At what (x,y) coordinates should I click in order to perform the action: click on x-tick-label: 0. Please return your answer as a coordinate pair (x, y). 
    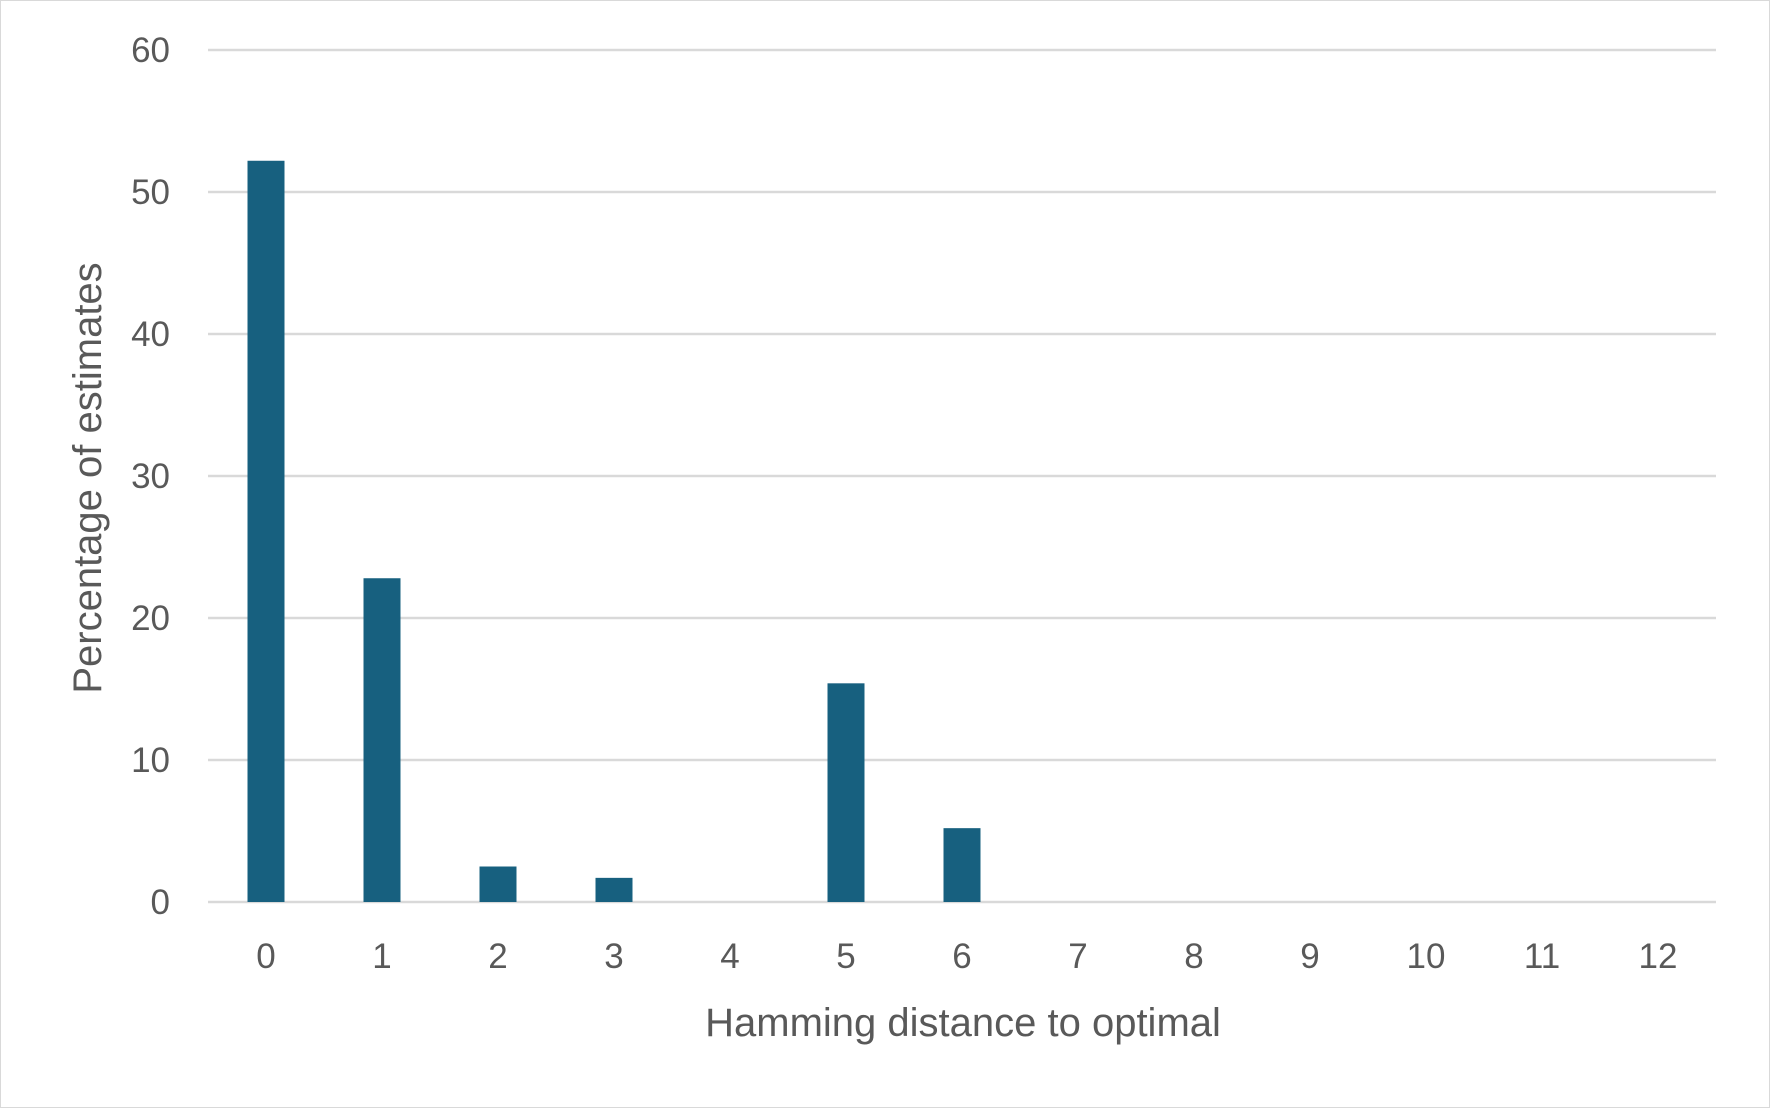
    Looking at the image, I should click on (265, 956).